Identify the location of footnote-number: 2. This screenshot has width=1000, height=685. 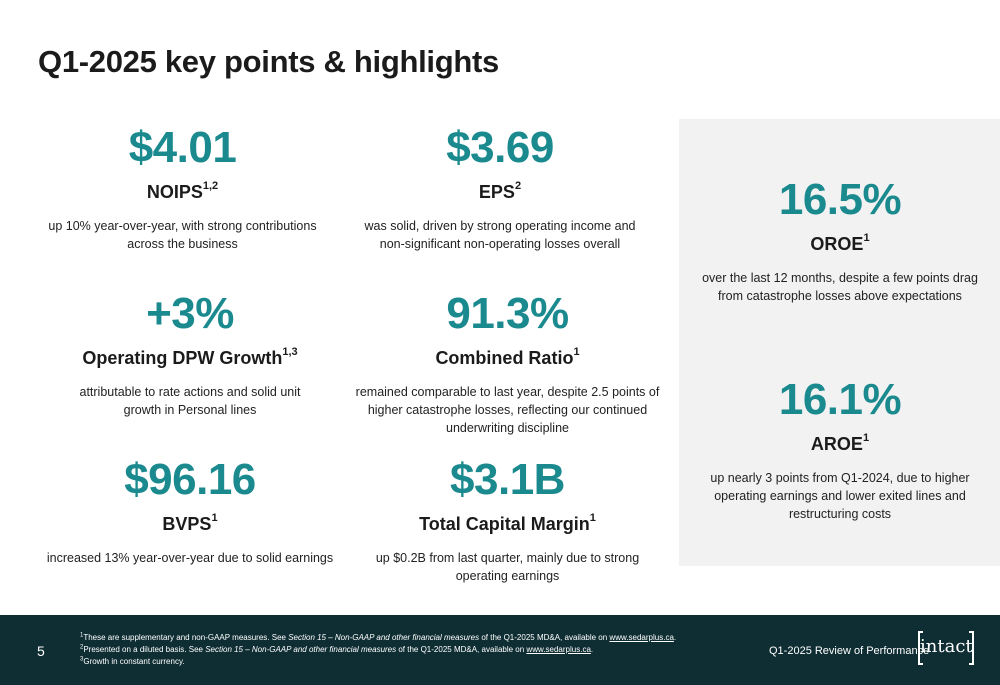
(82, 647).